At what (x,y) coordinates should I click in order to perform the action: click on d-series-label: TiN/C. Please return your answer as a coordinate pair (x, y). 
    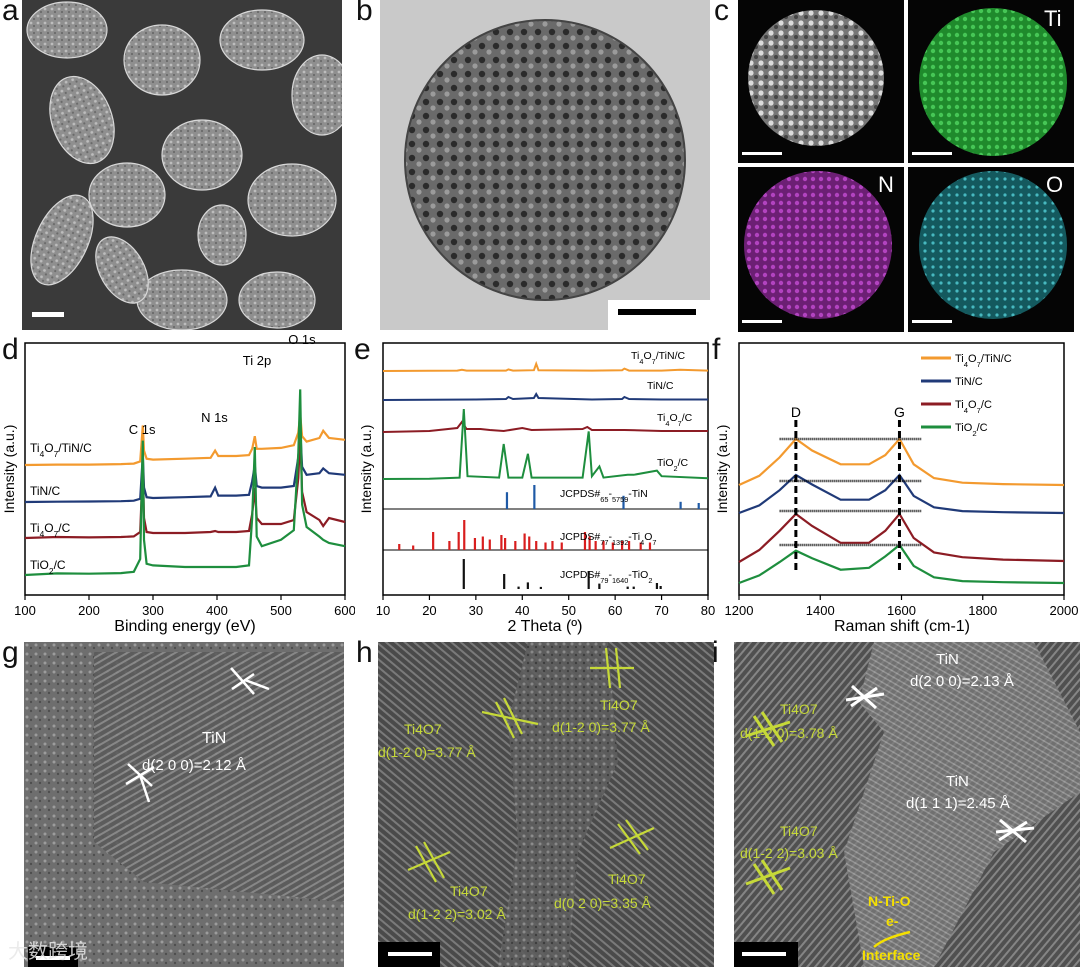
    Looking at the image, I should click on (45, 491).